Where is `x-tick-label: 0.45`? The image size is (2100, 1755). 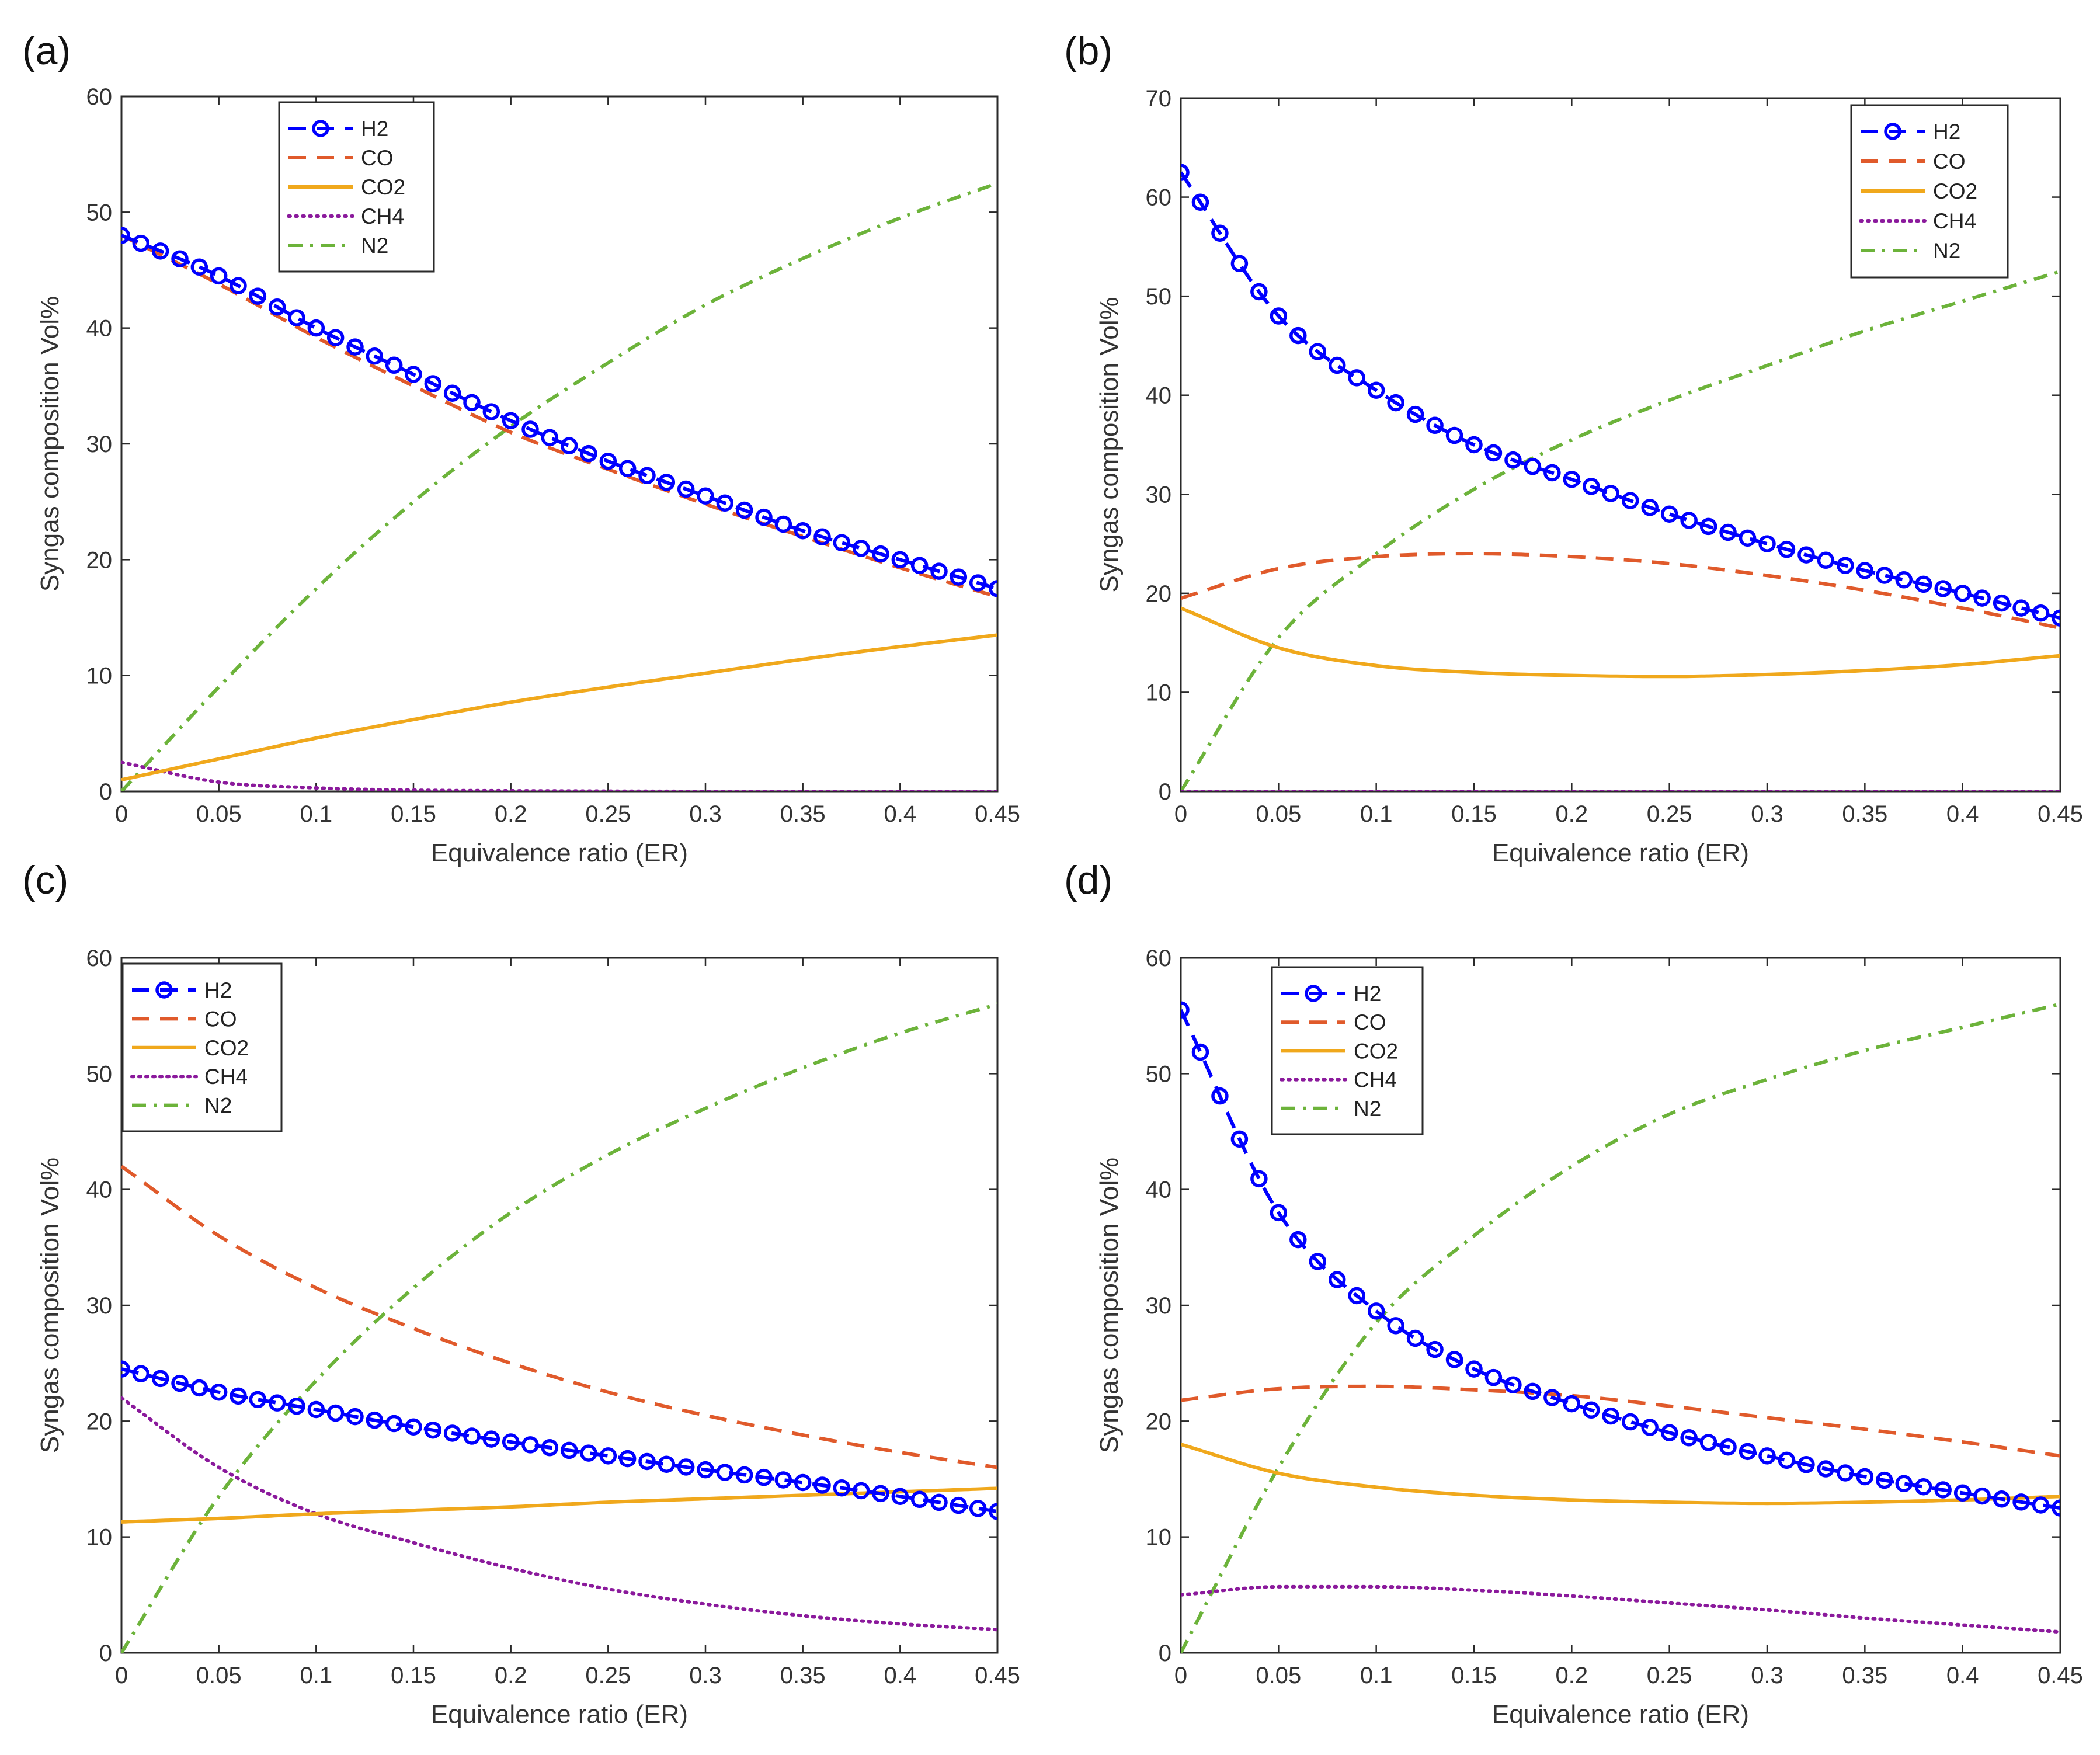 x-tick-label: 0.45 is located at coordinates (2060, 1675).